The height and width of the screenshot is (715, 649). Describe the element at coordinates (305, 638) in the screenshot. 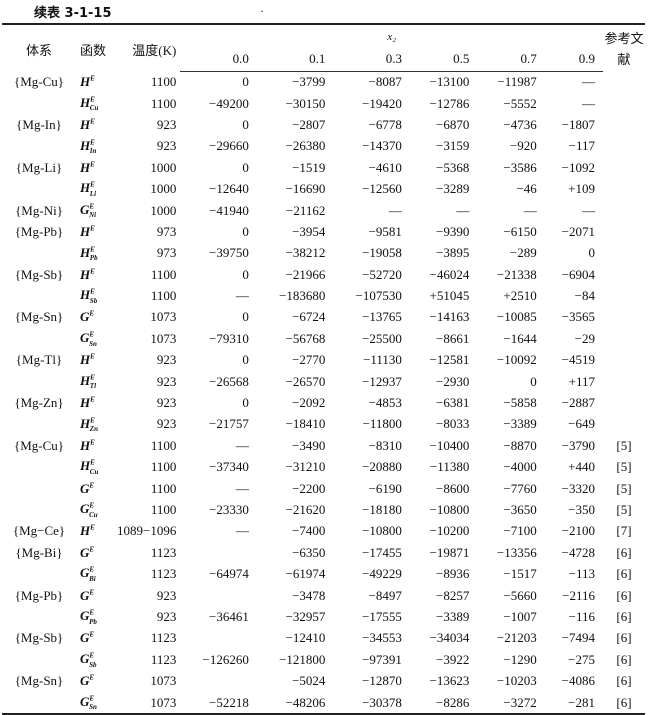

I see `cell-x-0.1: −12410` at that location.